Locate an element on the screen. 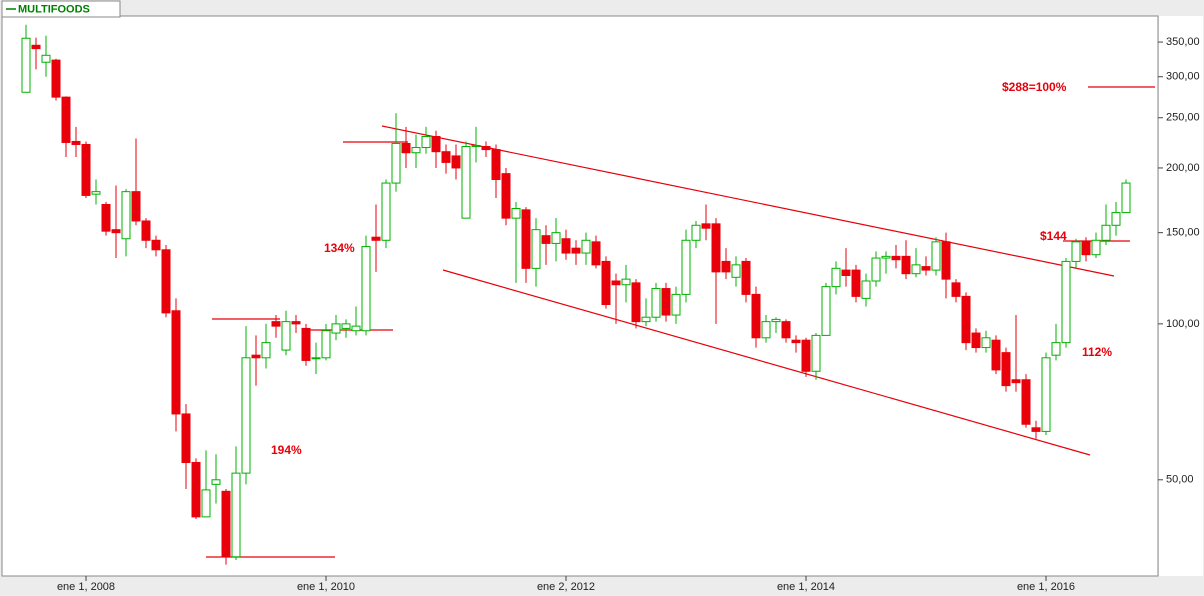  legend: MULTIFOODS is located at coordinates (61, 9).